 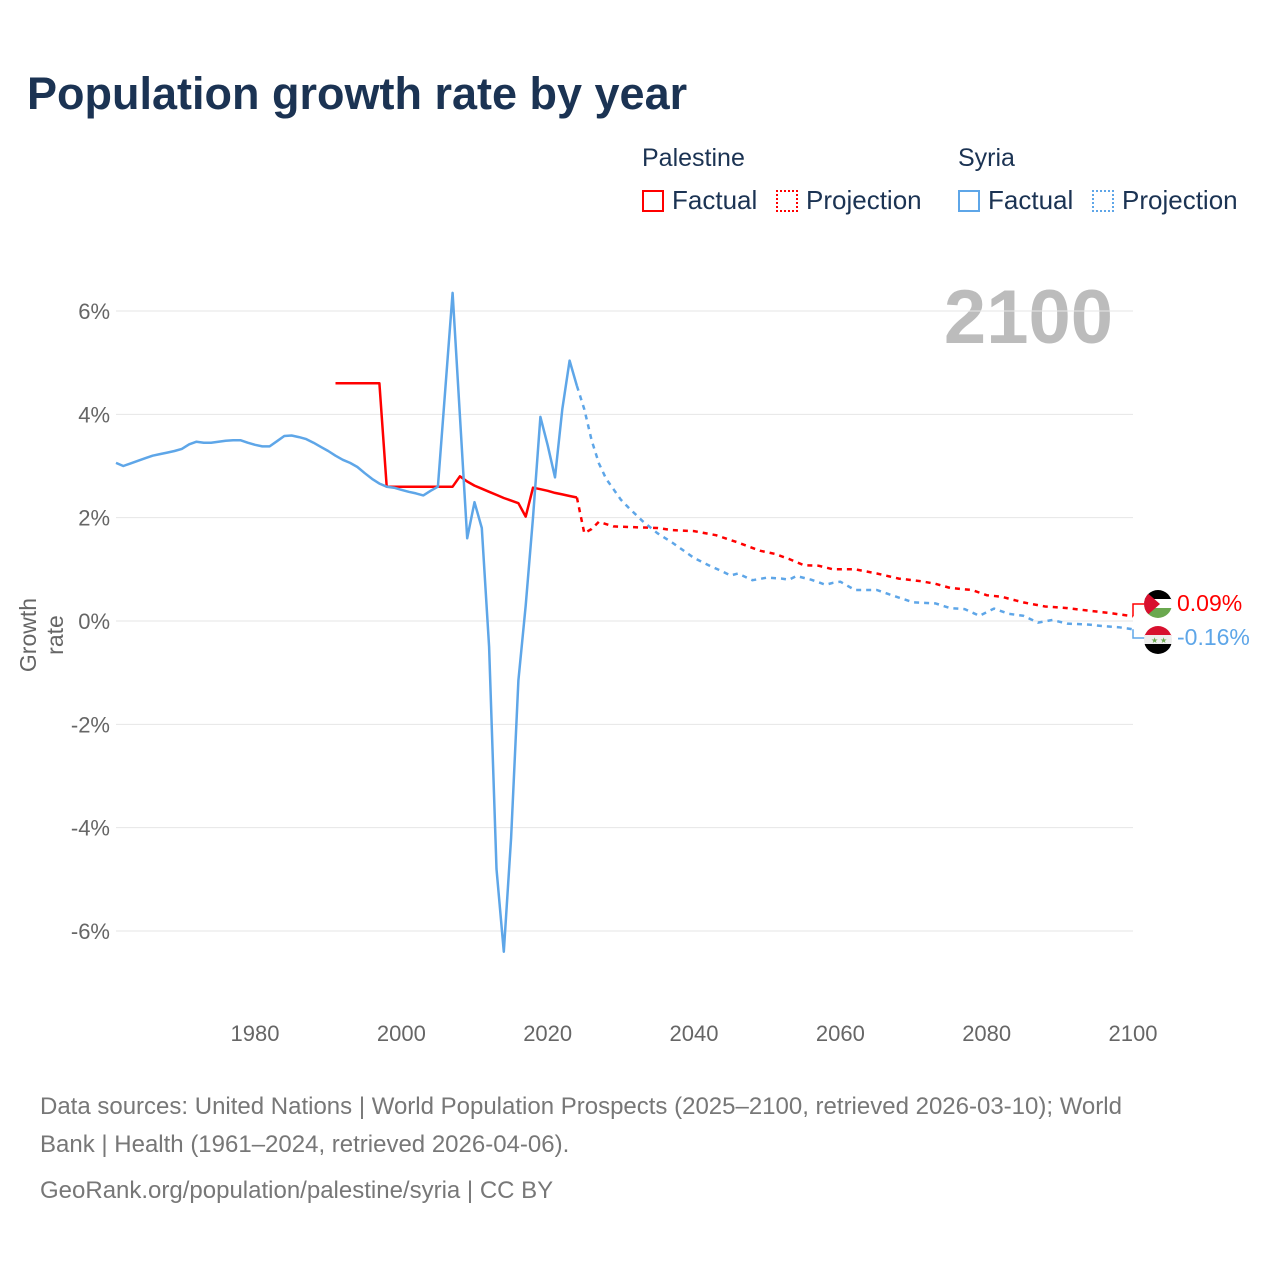 I want to click on palestine-connector, so click(x=1140, y=610).